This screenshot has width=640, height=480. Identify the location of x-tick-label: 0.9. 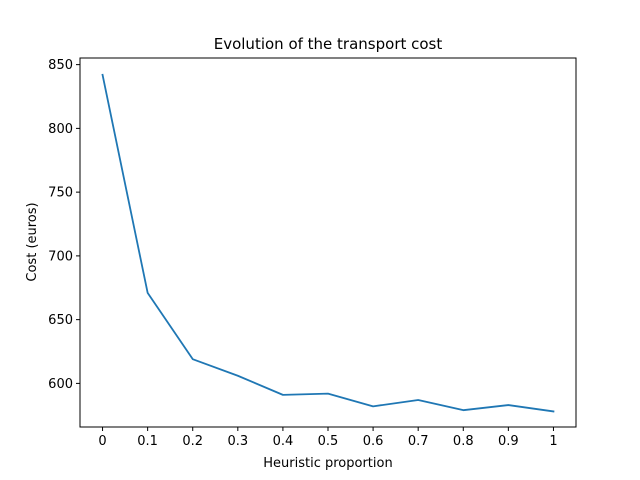
(508, 441).